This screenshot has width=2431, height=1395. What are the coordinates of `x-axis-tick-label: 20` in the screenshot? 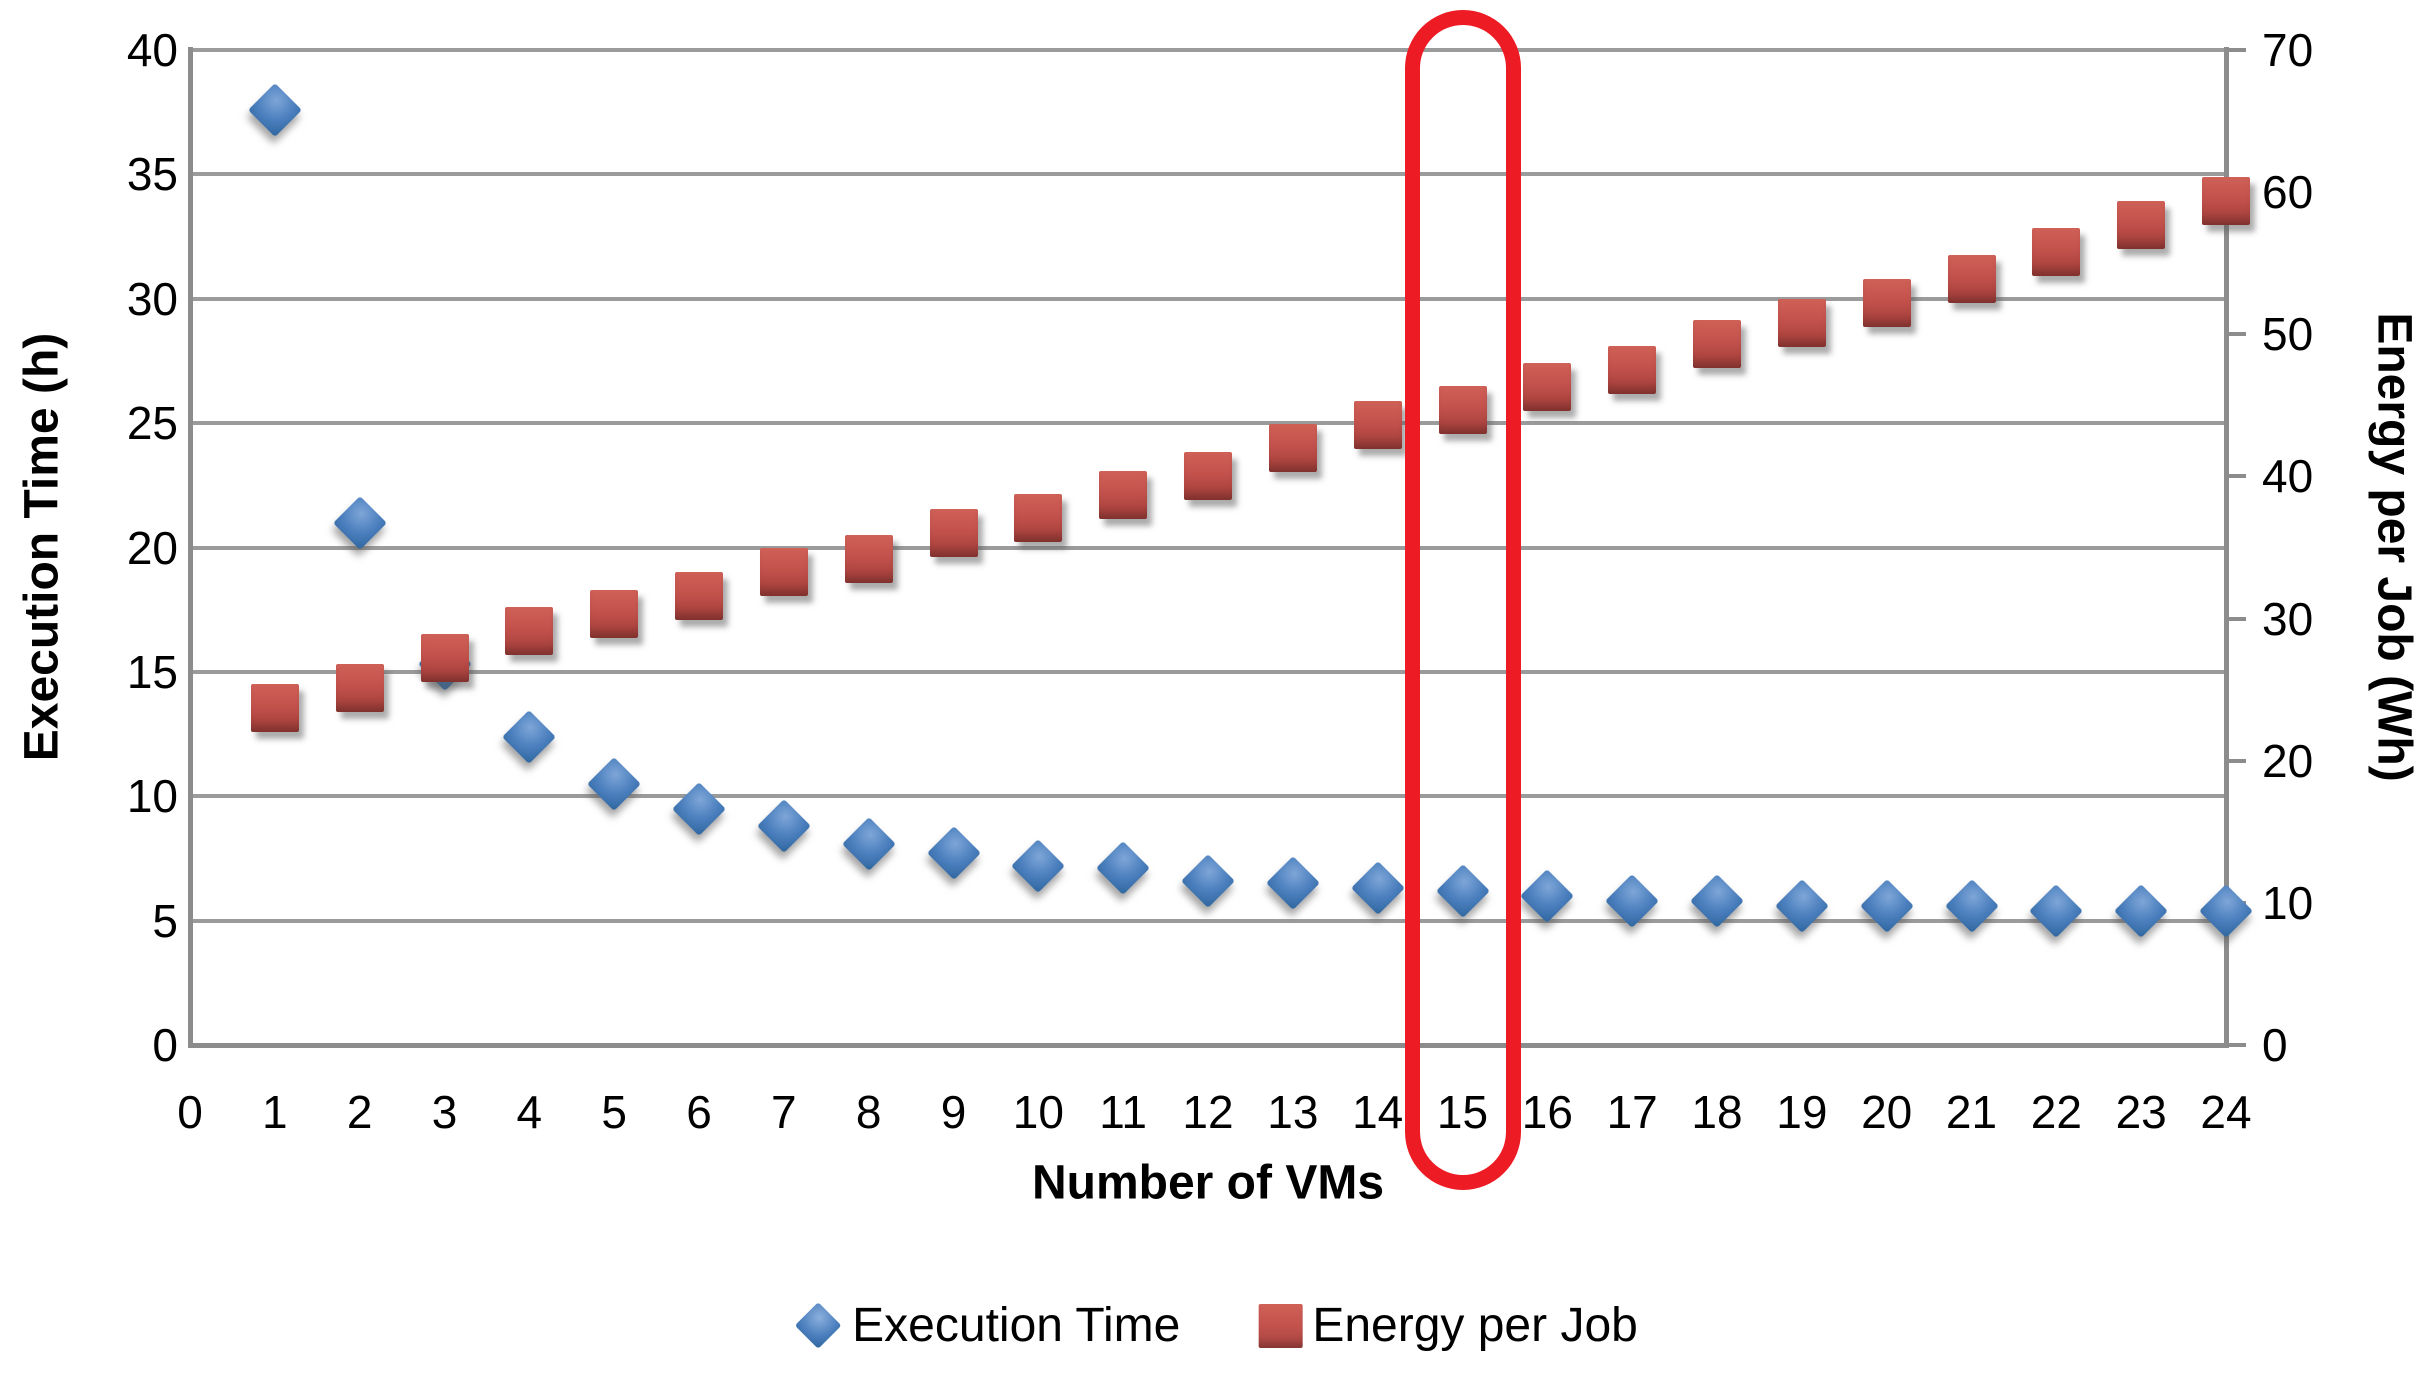 It's located at (1887, 1112).